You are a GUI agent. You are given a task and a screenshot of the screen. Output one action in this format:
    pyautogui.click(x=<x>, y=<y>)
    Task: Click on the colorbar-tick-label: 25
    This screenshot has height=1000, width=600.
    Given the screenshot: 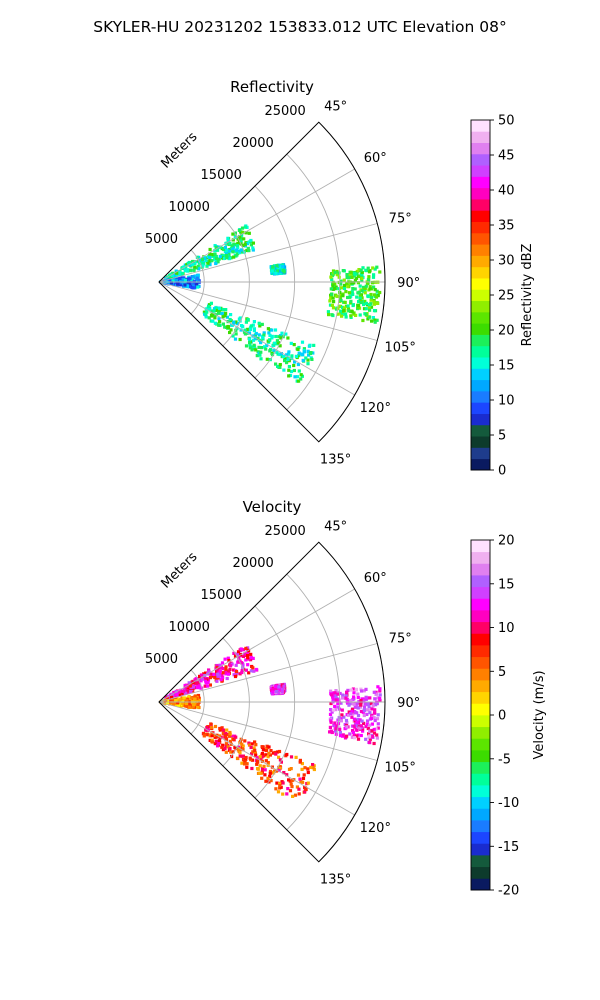 What is the action you would take?
    pyautogui.click(x=506, y=296)
    